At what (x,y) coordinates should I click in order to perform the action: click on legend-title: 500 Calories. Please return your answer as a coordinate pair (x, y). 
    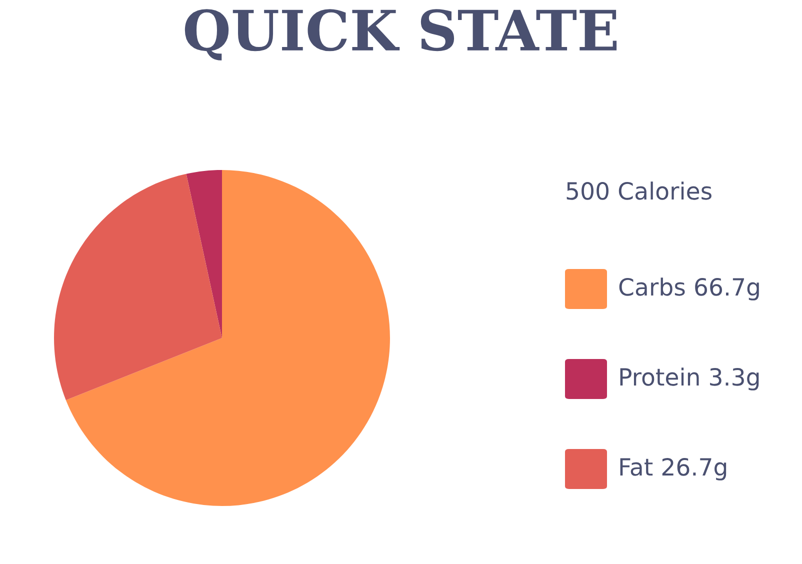
    Looking at the image, I should click on (639, 191).